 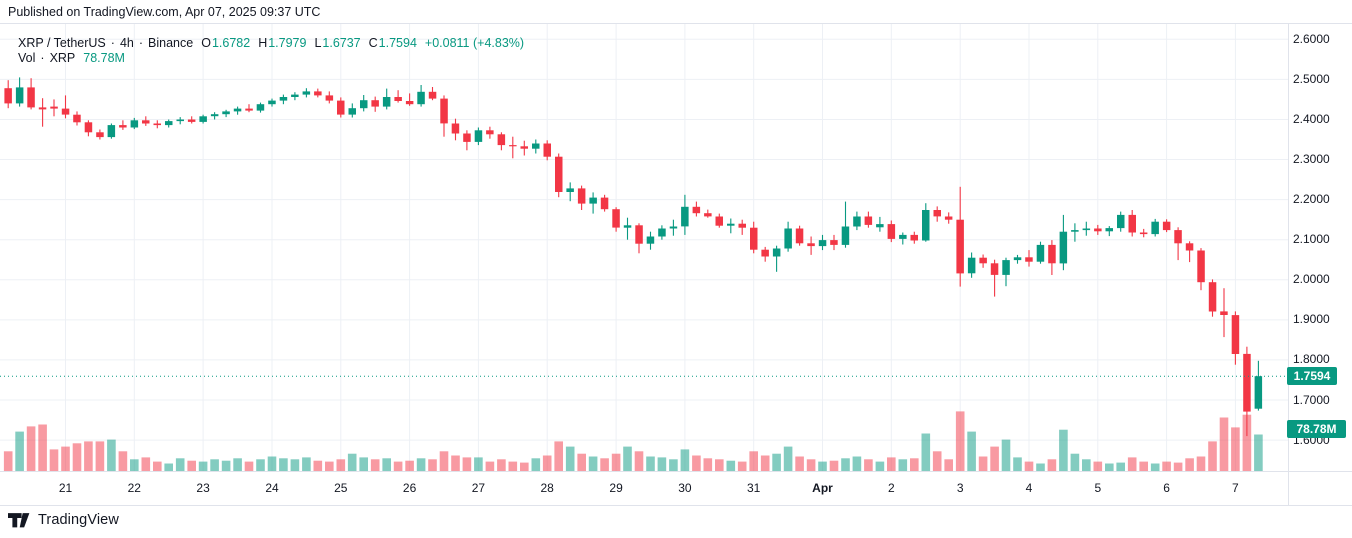 What do you see at coordinates (65, 488) in the screenshot?
I see `time-tick-label: 21` at bounding box center [65, 488].